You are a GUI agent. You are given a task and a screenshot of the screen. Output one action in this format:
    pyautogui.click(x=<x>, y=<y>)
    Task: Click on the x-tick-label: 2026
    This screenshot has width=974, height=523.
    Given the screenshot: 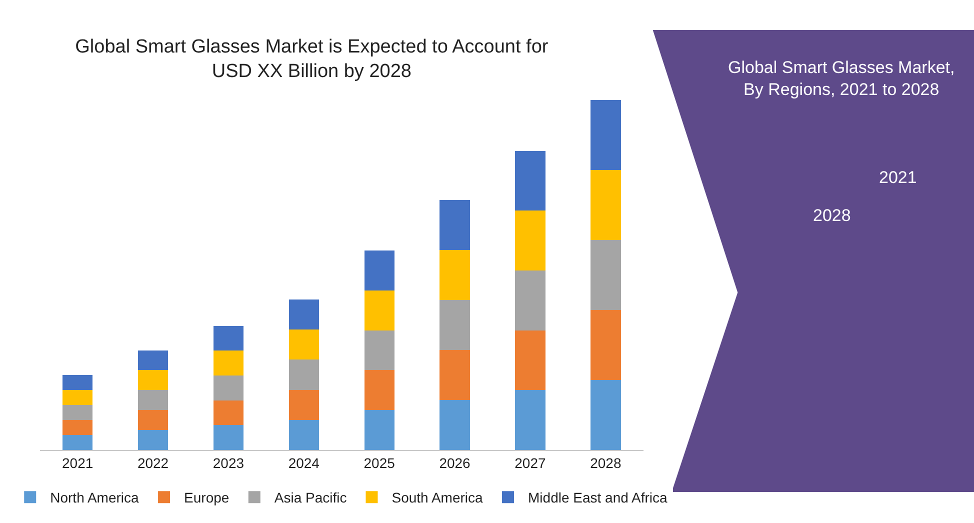 What is the action you would take?
    pyautogui.click(x=455, y=462)
    